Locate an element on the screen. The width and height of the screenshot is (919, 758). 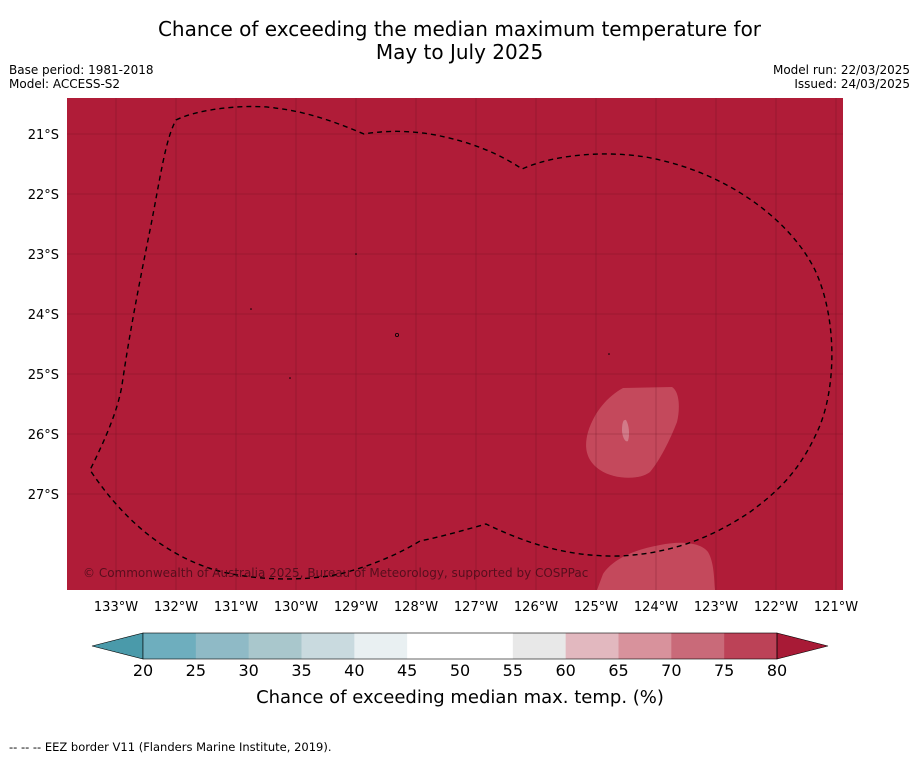
anomaly-patch-south is located at coordinates (656, 566).